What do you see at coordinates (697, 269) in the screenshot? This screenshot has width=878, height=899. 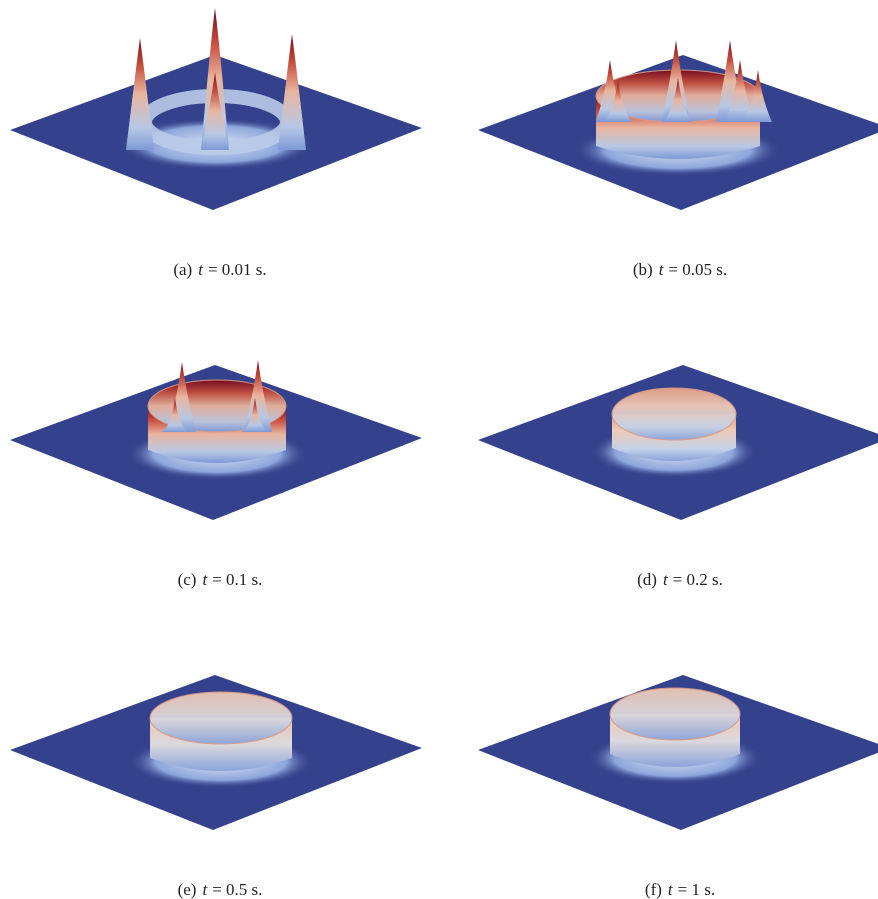 I see `caption-text: = 0.05 s.` at bounding box center [697, 269].